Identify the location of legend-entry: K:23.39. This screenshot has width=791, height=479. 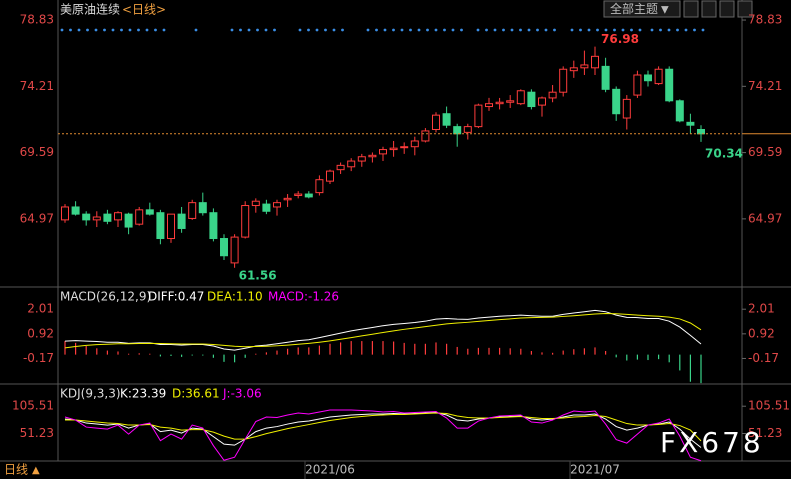
(143, 394).